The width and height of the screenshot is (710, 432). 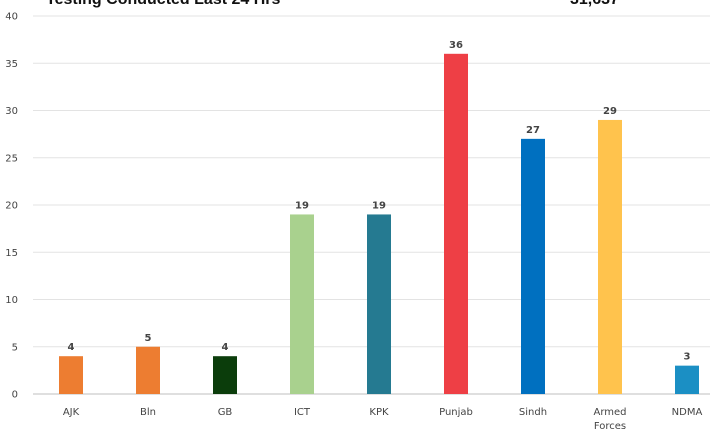 I want to click on category-label: Sindh, so click(x=533, y=412).